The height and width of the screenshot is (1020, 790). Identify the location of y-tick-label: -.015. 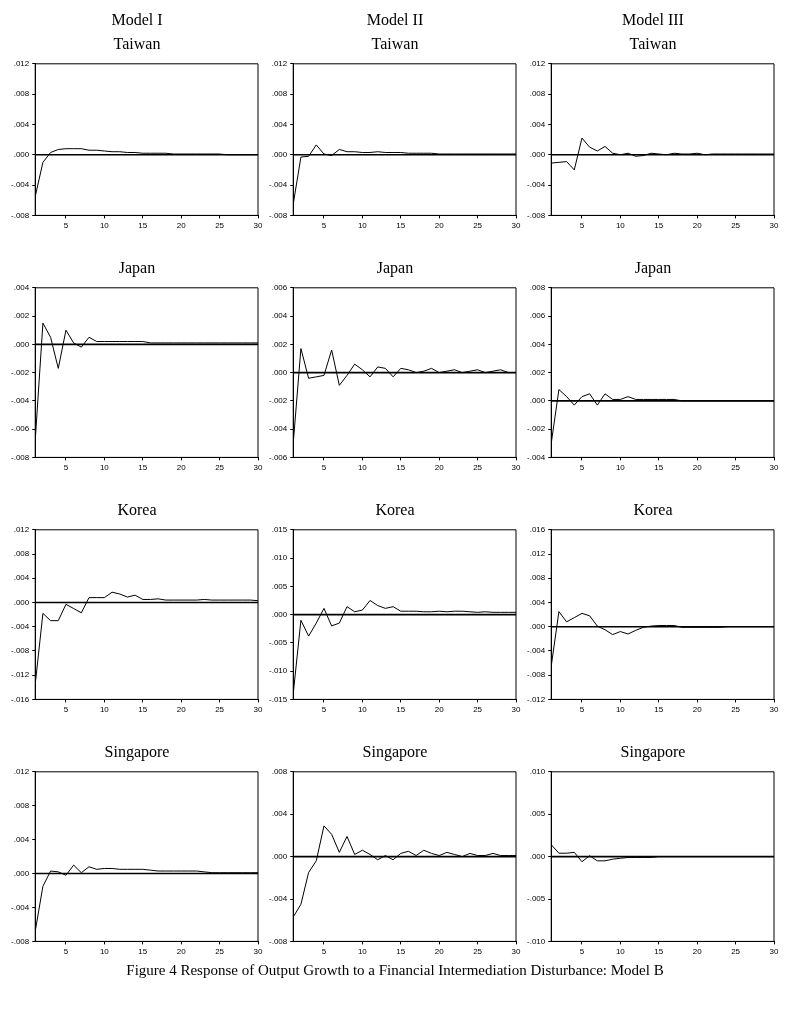
(278, 699).